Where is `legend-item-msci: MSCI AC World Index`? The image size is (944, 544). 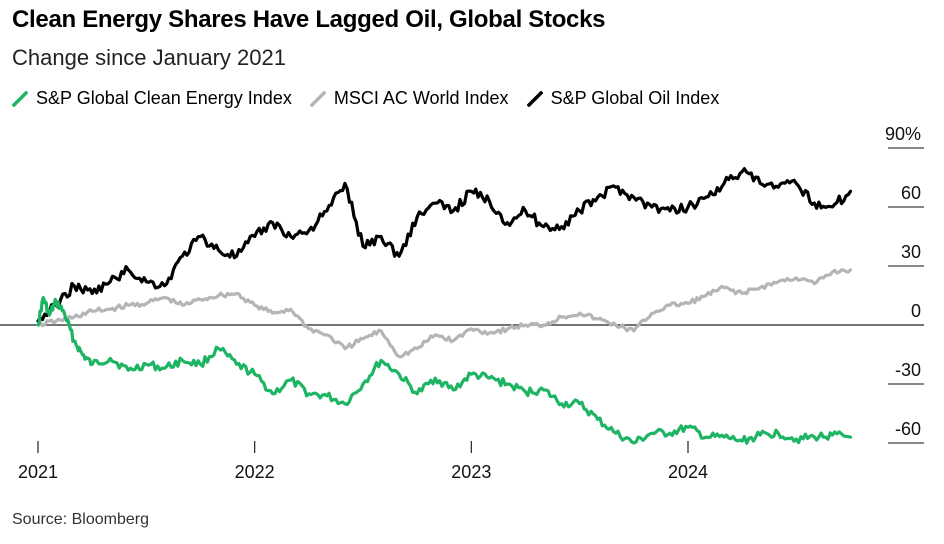 legend-item-msci: MSCI AC World Index is located at coordinates (409, 98).